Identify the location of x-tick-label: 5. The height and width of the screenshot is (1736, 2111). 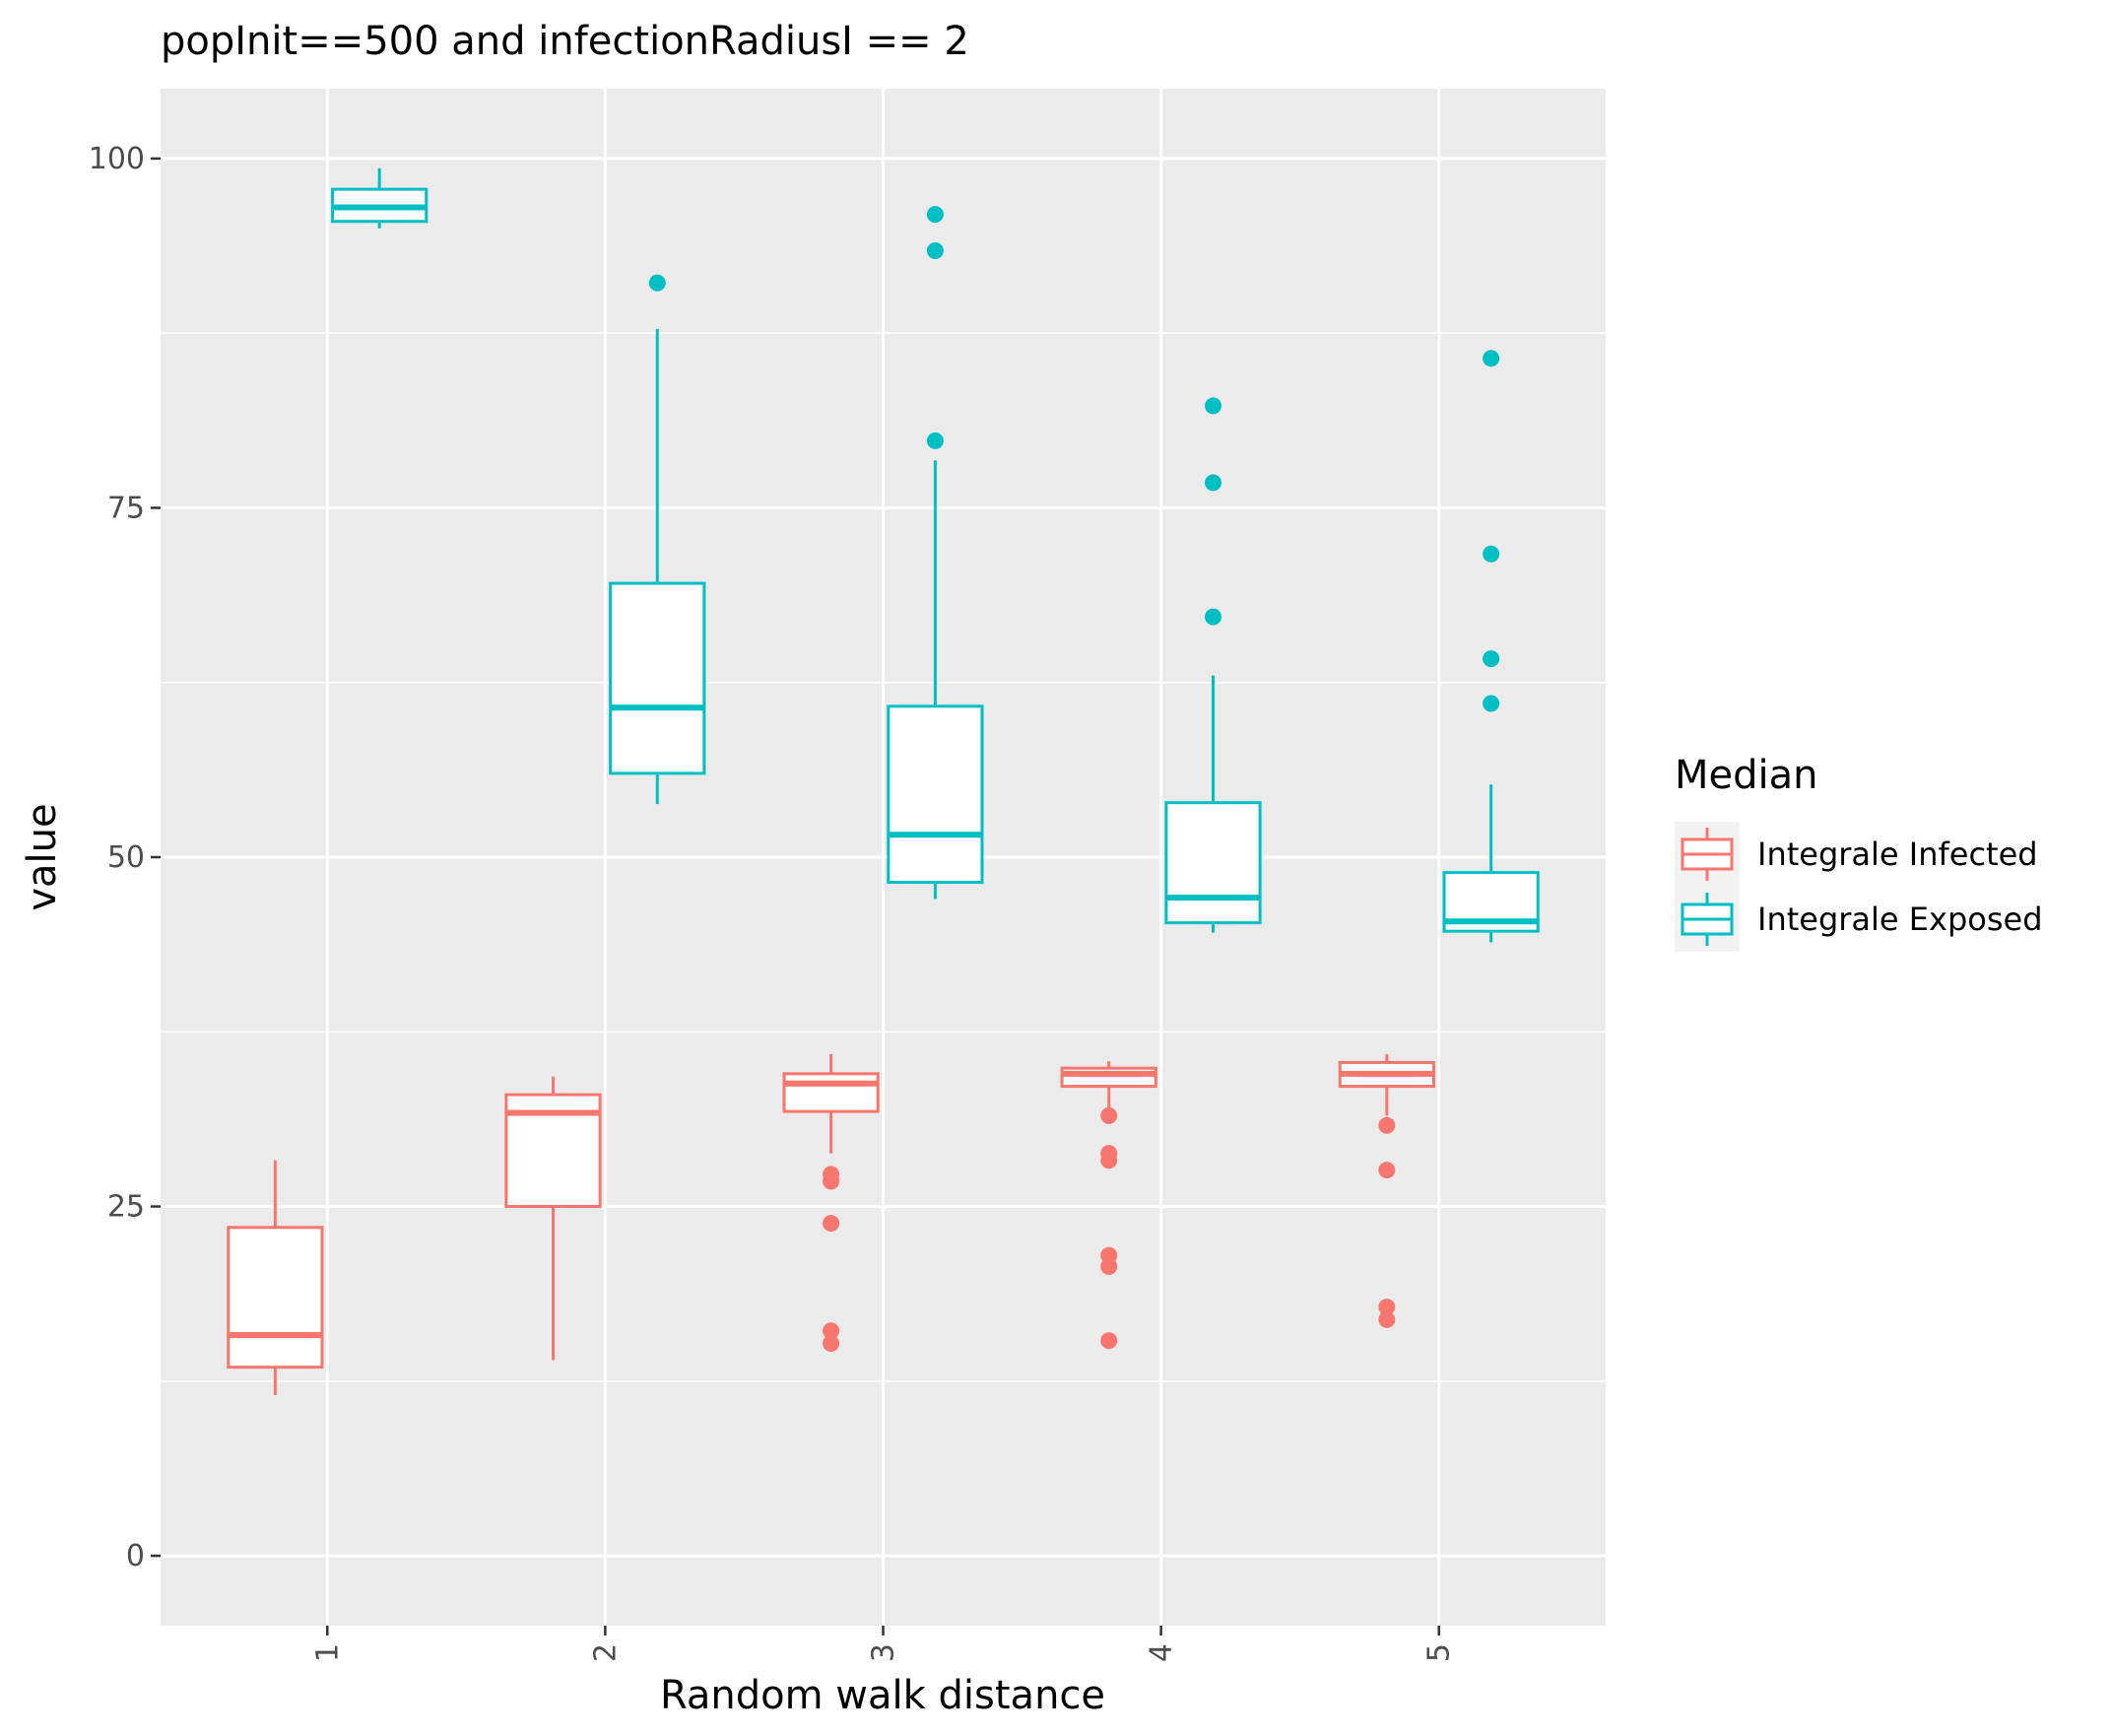
(1439, 1652).